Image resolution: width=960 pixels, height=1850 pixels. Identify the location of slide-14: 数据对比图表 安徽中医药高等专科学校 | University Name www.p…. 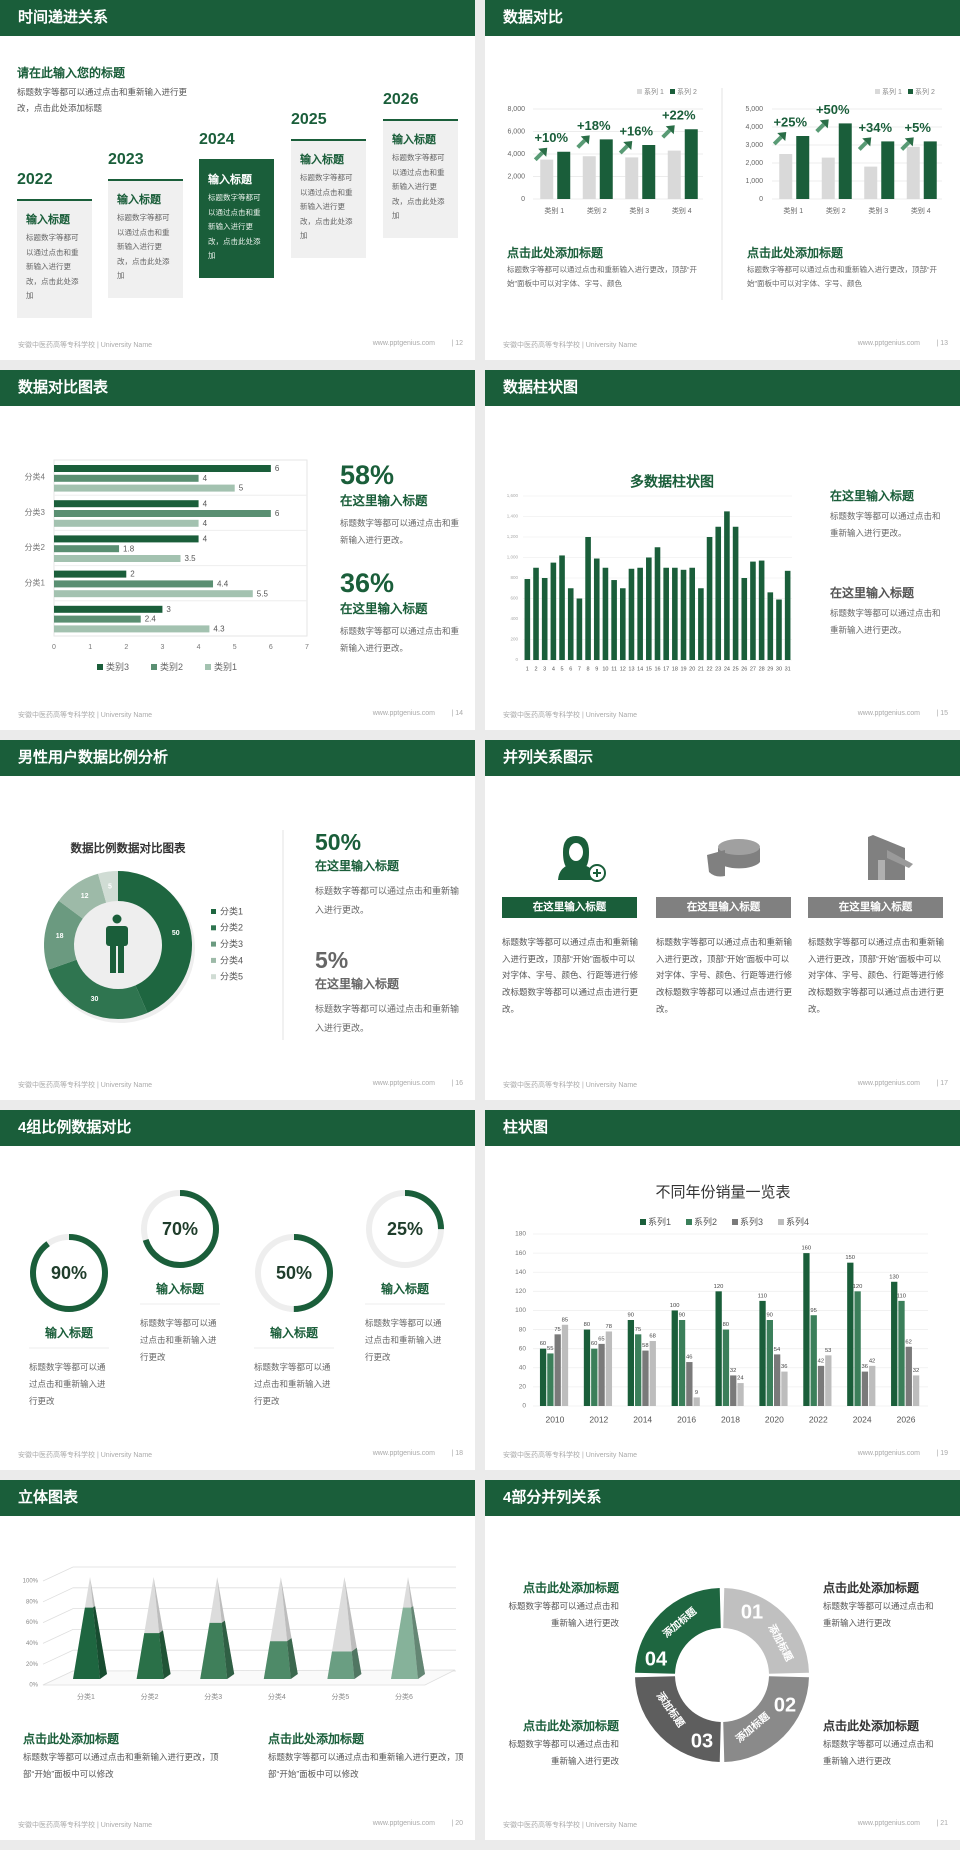
(237, 550).